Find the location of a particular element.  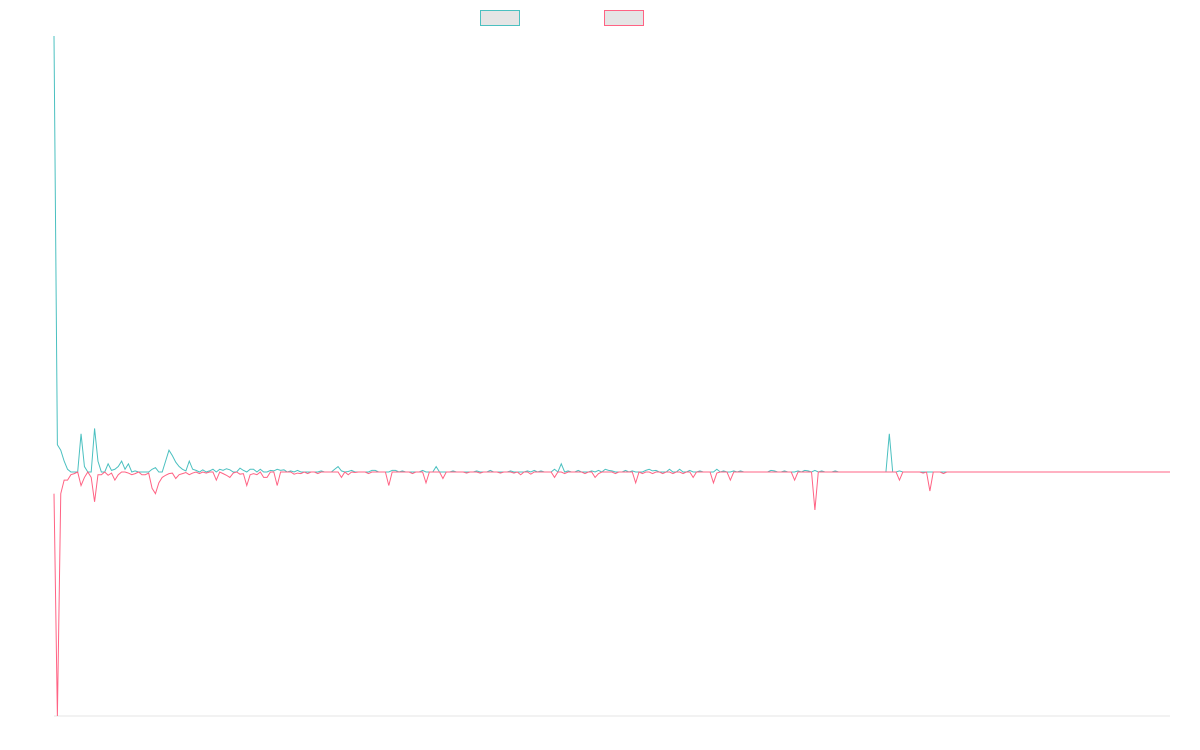

chart-legend is located at coordinates (600, 18).